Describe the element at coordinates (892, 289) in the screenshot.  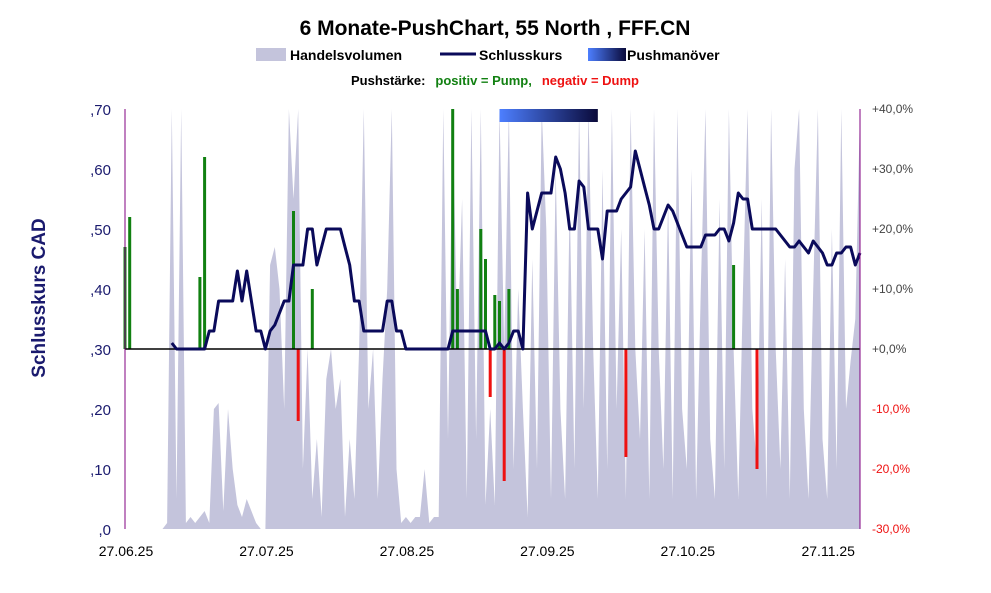
I see `y2-tick-label: +10,0%` at that location.